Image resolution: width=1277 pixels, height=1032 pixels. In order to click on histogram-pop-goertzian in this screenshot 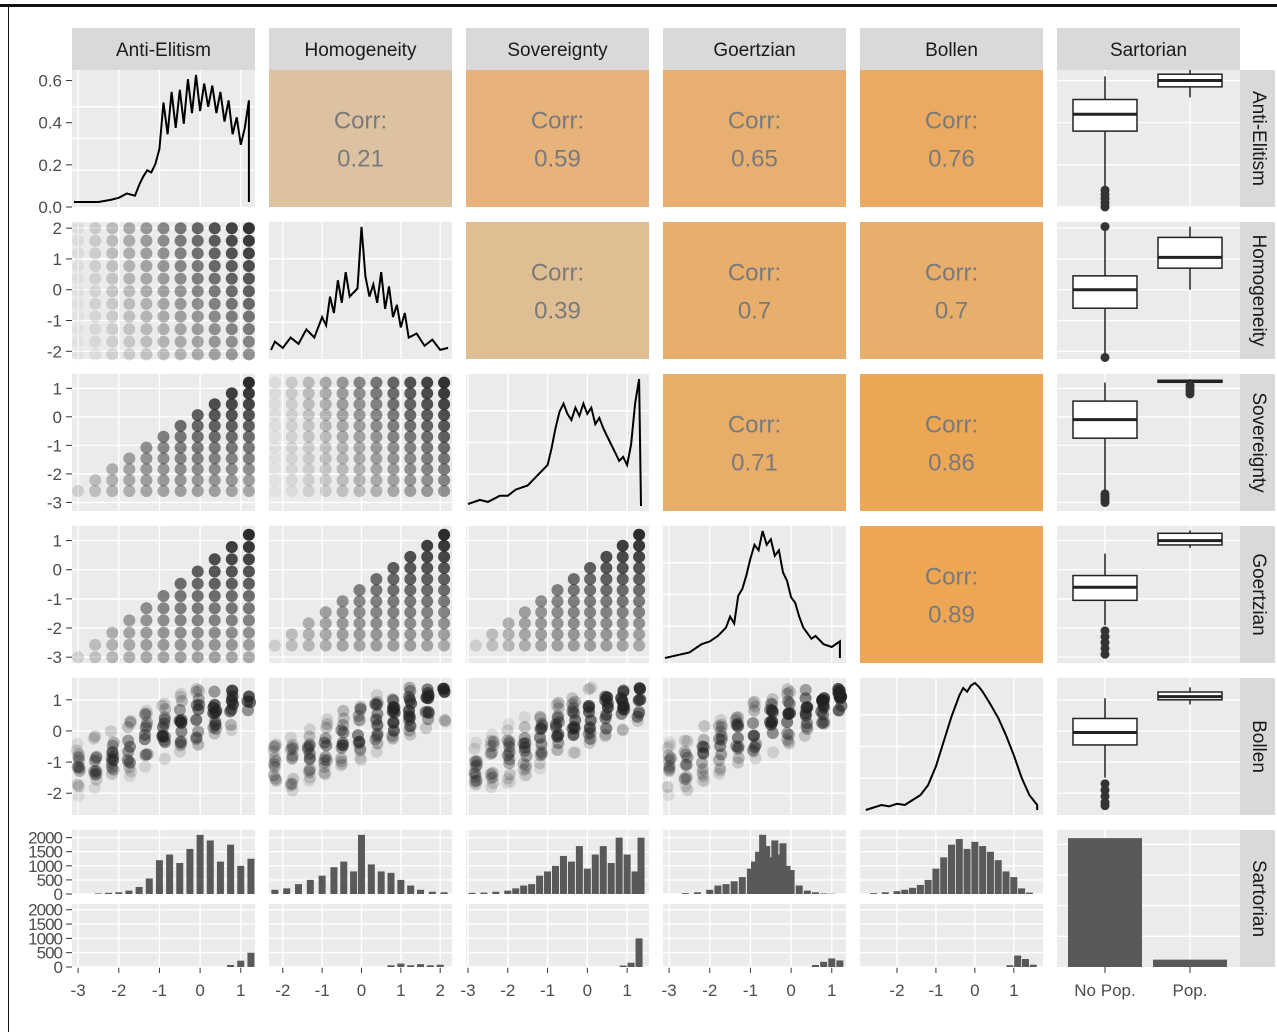, I will do `click(828, 962)`.